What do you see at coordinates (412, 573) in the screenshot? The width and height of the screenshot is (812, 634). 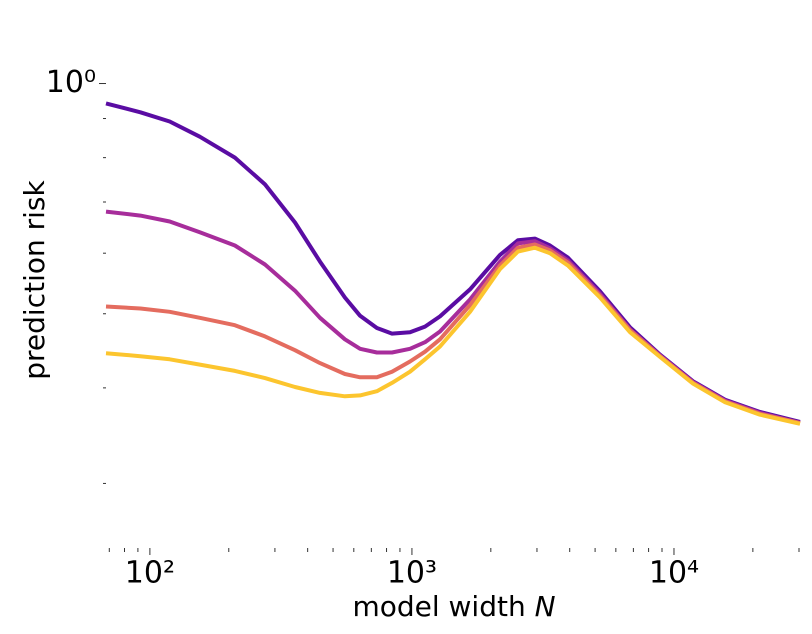 I see `x-tick-label: 10³` at bounding box center [412, 573].